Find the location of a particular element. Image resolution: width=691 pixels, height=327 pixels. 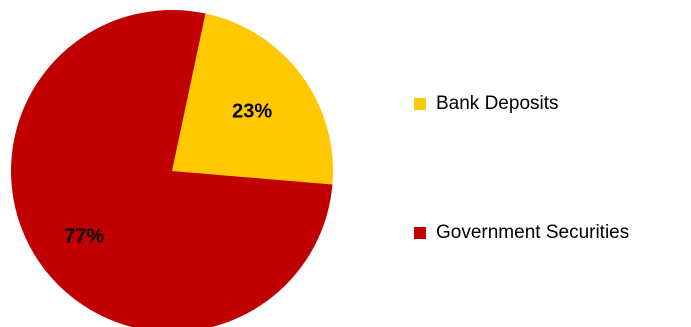

legend-swatch-bank-deposits is located at coordinates (420, 104).